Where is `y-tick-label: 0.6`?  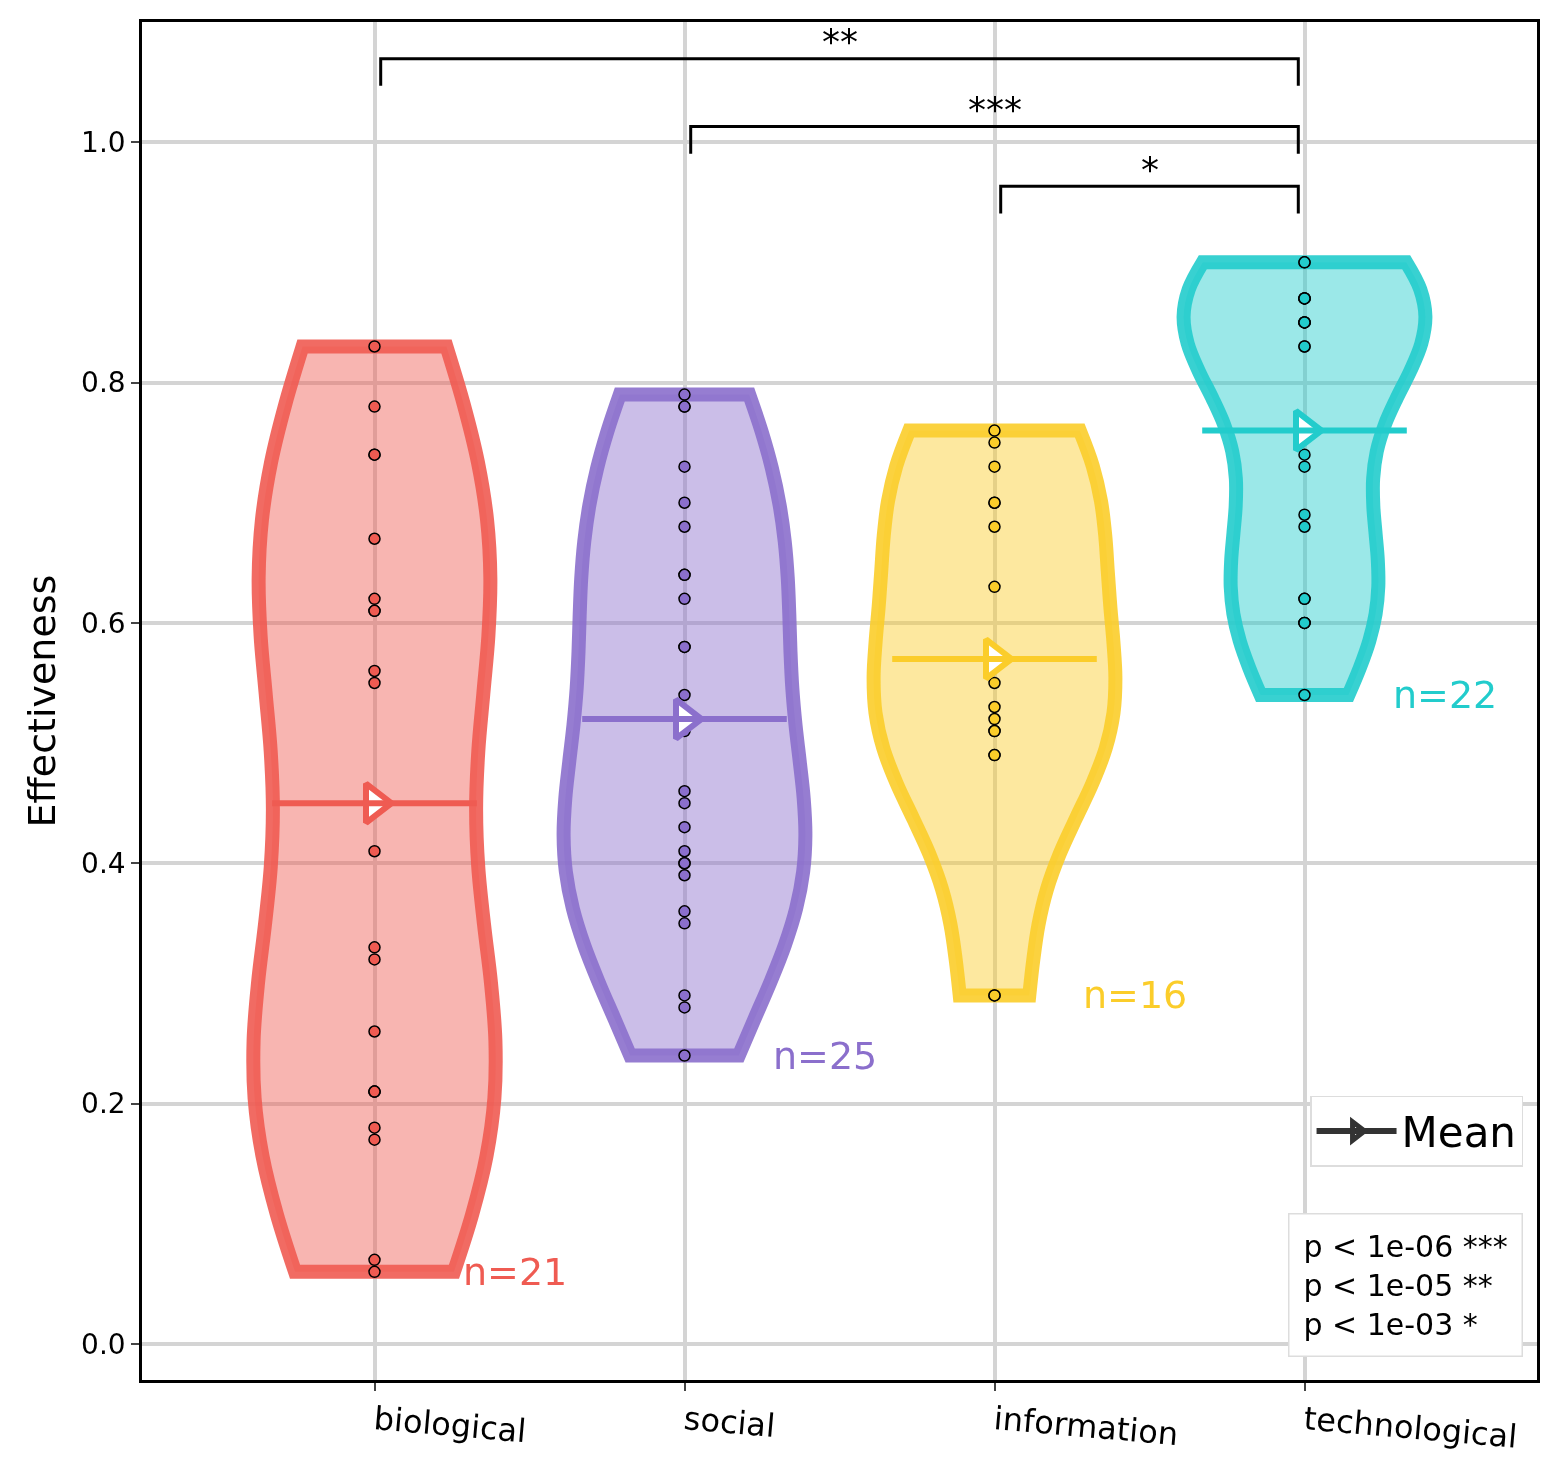
y-tick-label: 0.6 is located at coordinates (103, 623).